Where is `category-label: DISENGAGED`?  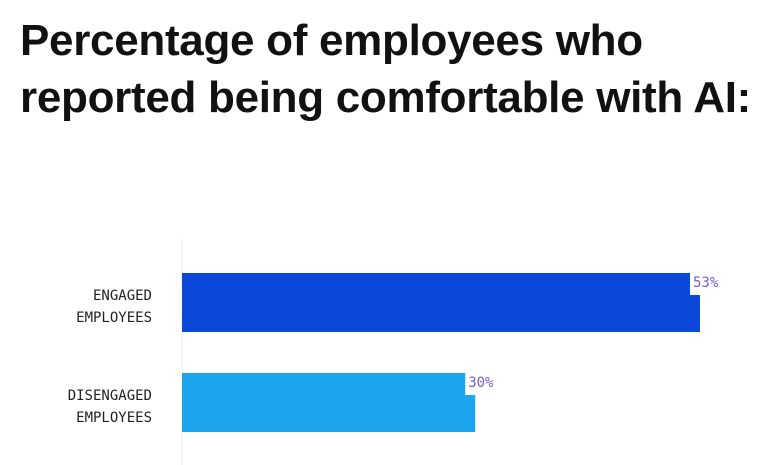 category-label: DISENGAGED is located at coordinates (110, 396).